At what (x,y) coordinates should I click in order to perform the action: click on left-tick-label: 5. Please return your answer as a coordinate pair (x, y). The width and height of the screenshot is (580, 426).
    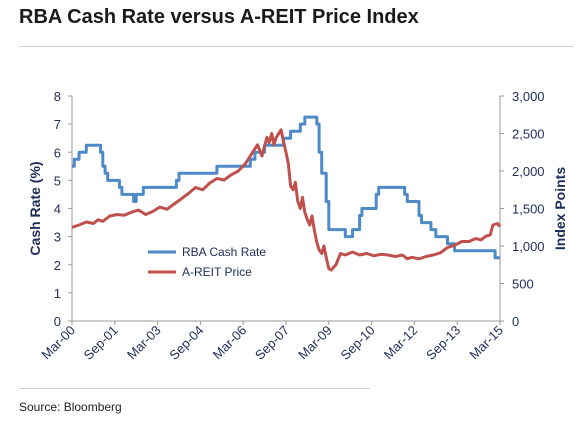
    Looking at the image, I should click on (57, 180).